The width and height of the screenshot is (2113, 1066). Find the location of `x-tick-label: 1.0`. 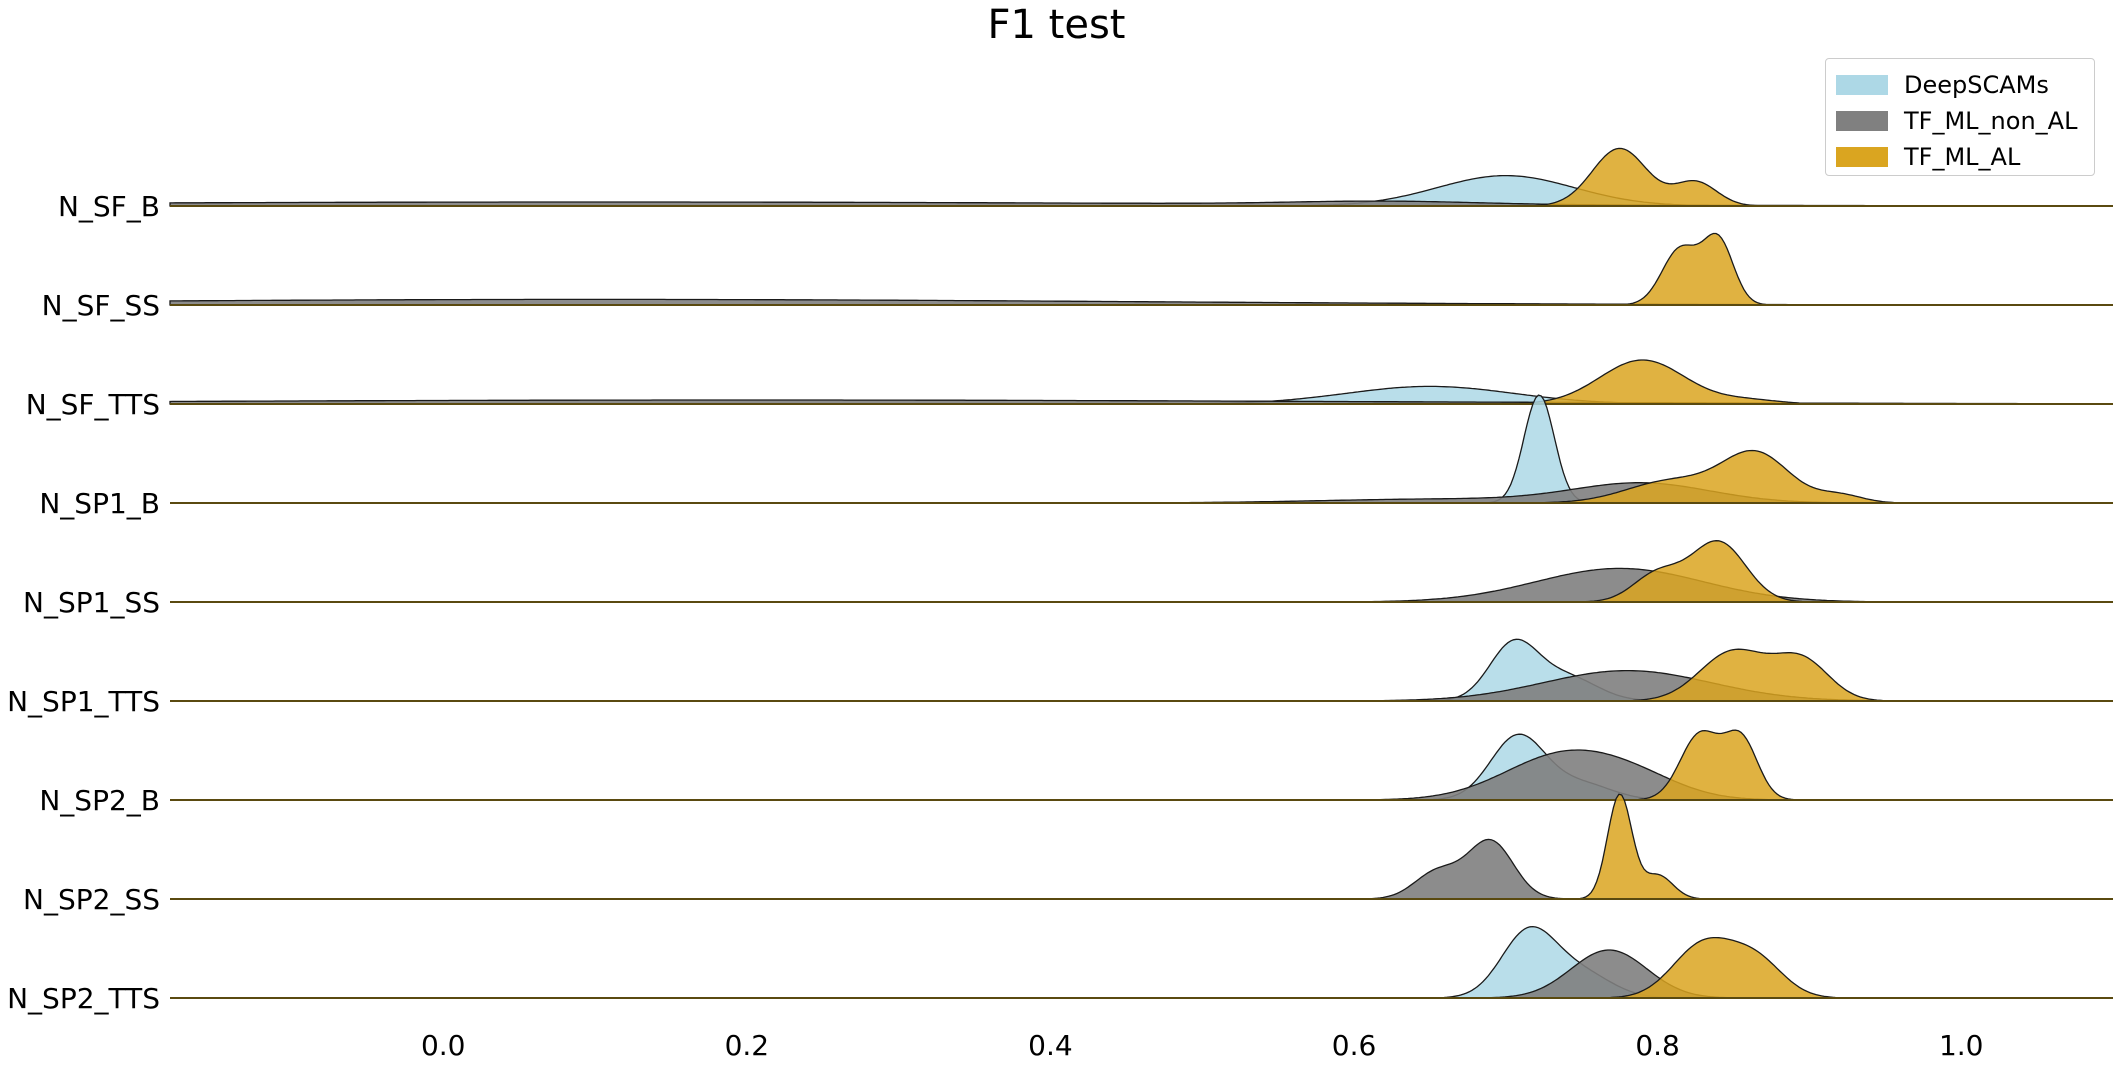

x-tick-label: 1.0 is located at coordinates (1961, 1045).